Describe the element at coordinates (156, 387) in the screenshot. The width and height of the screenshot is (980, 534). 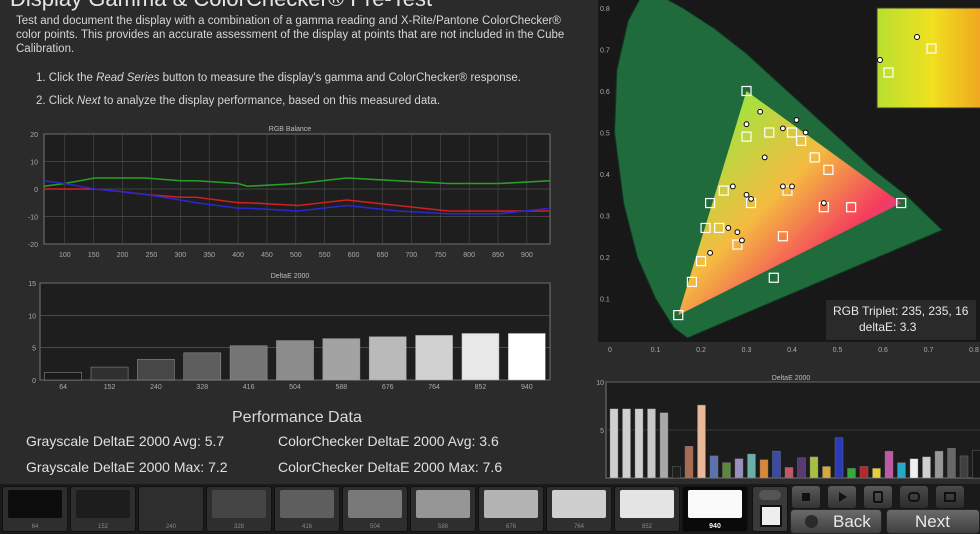
I see `grayscale-deltae-x-tick: 240` at that location.